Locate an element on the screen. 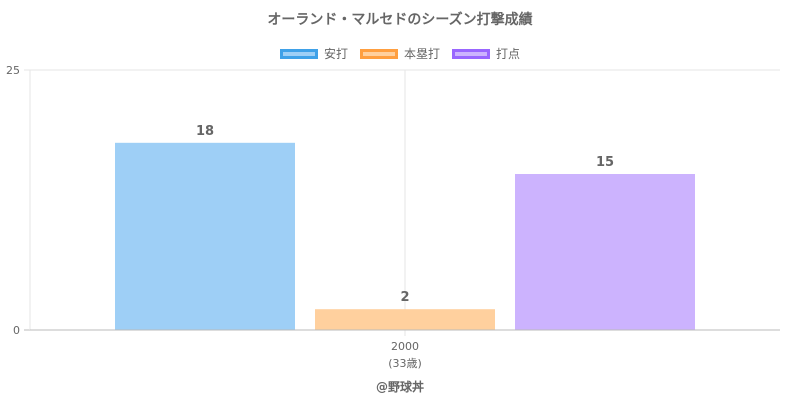 This screenshot has width=800, height=400. credit-text: @野球丼 is located at coordinates (399, 387).